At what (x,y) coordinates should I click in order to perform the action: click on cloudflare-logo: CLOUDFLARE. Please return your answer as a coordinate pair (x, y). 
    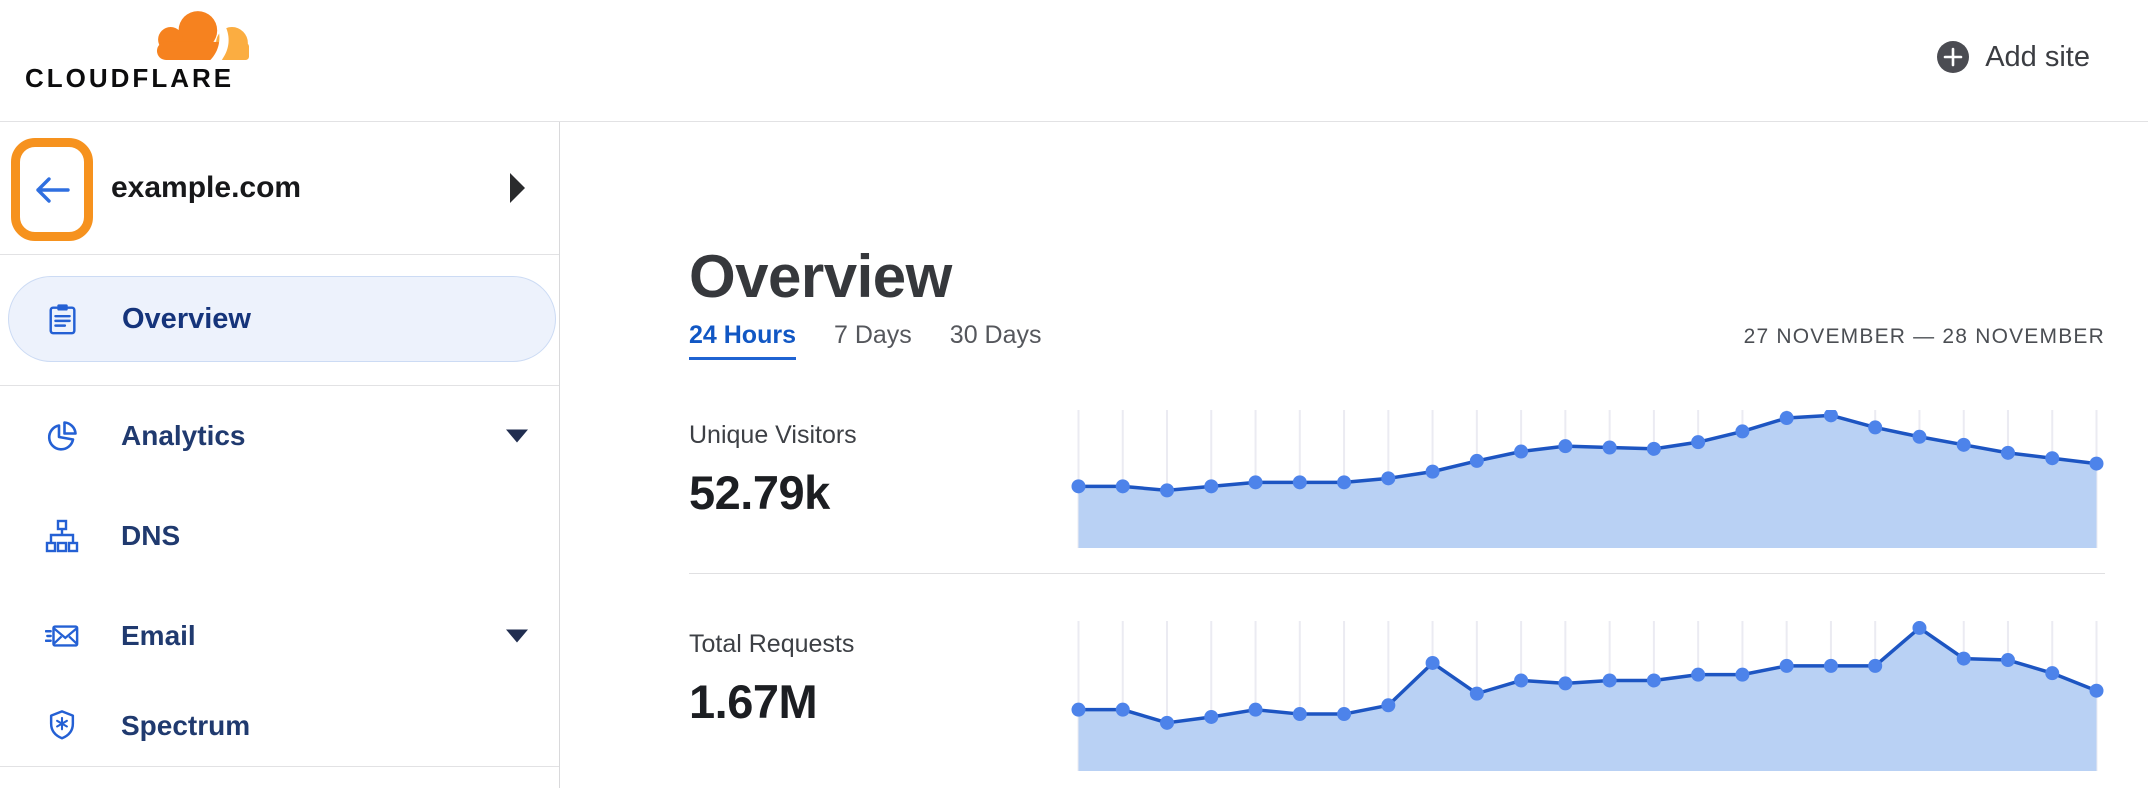
    Looking at the image, I should click on (145, 52).